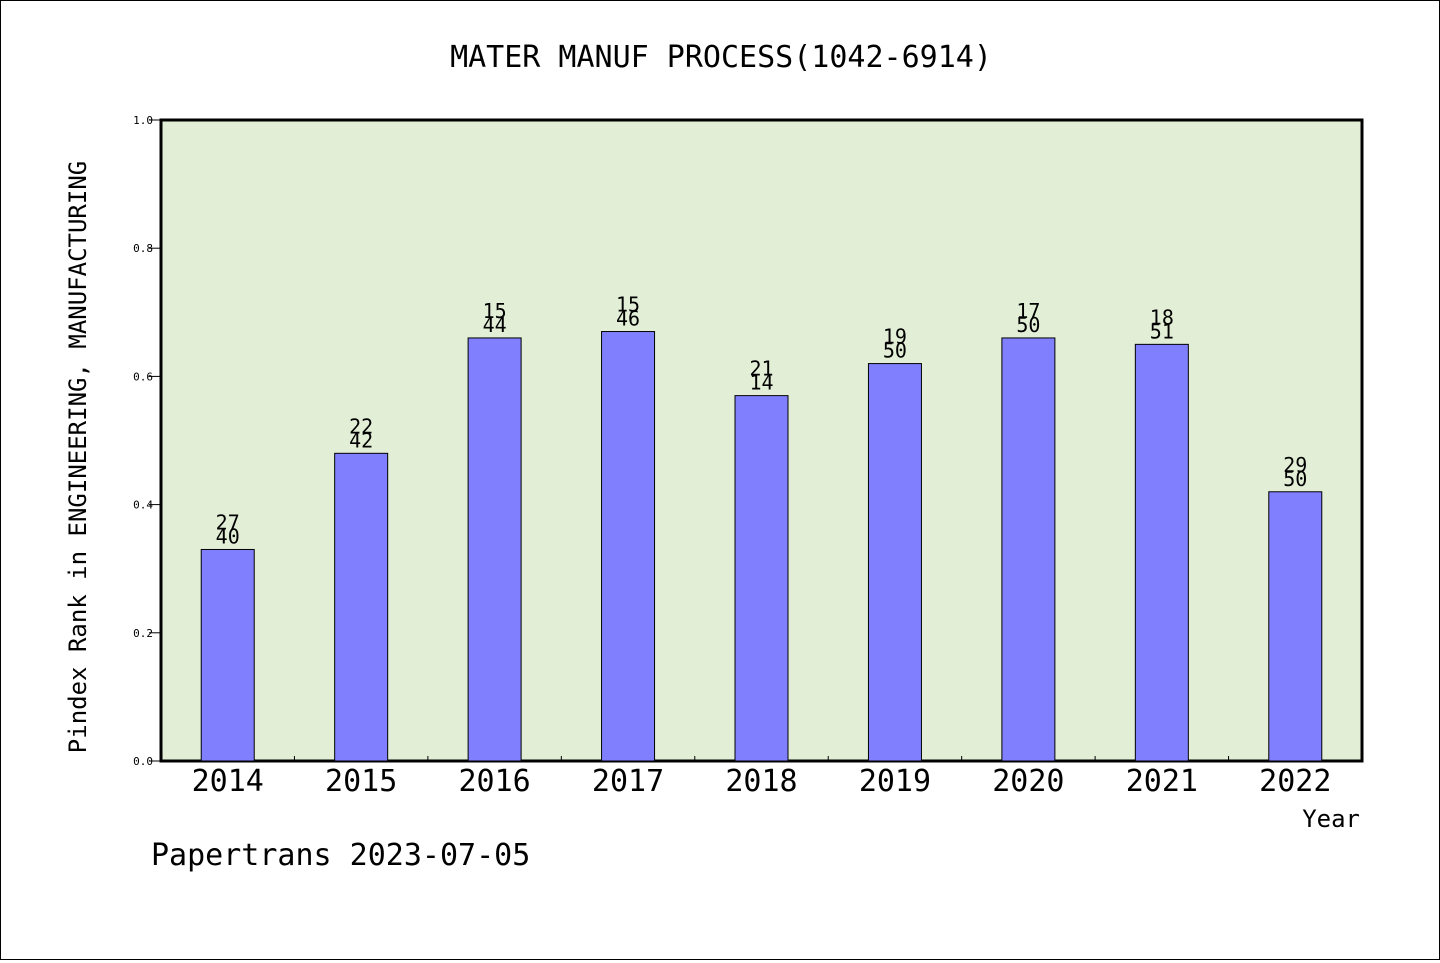  Describe the element at coordinates (361, 426) in the screenshot. I see `bar-label-rank: 22` at that location.